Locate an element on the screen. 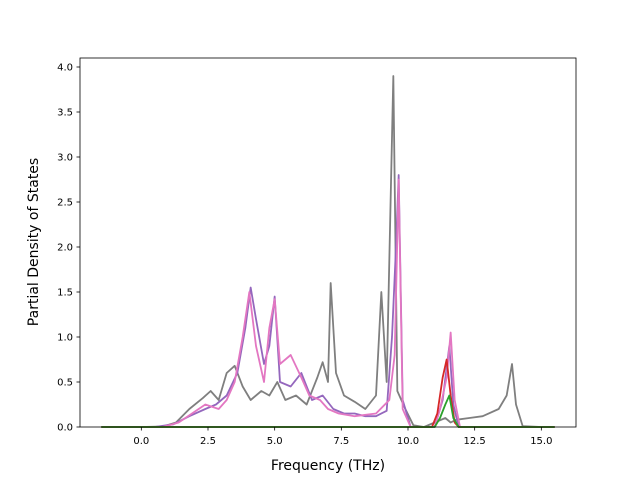  y-tick-label: 2.0 is located at coordinates (65, 248).